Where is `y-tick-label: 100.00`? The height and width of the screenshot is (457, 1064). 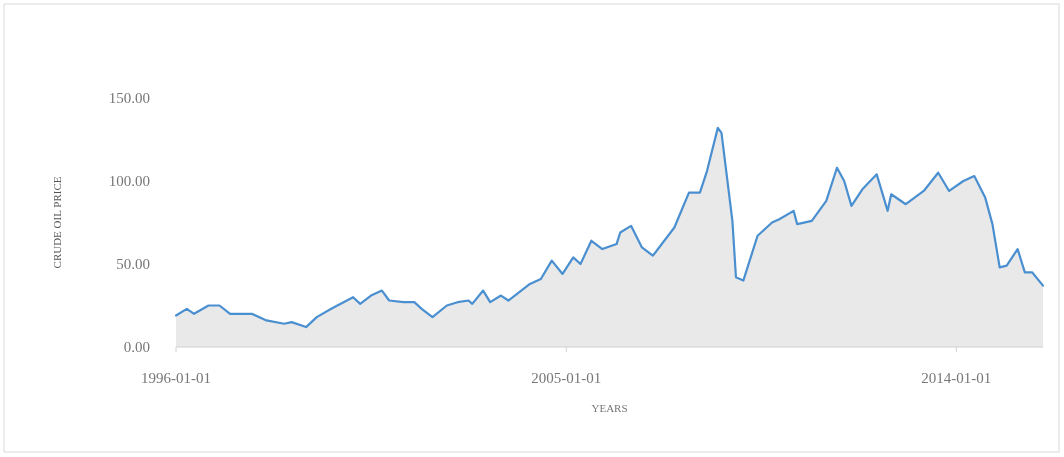
y-tick-label: 100.00 is located at coordinates (129, 181).